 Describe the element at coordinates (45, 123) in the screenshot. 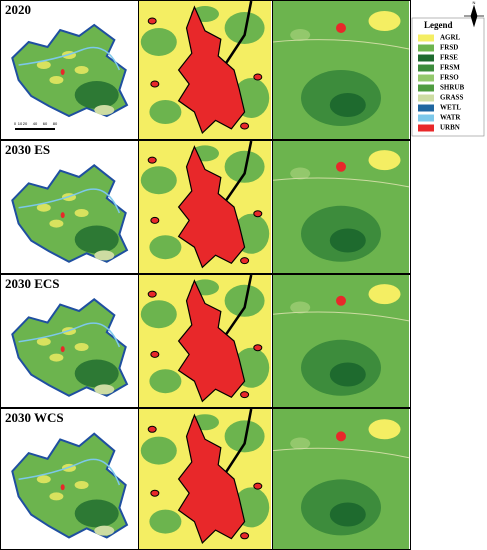

I see `scale-label: 60` at that location.